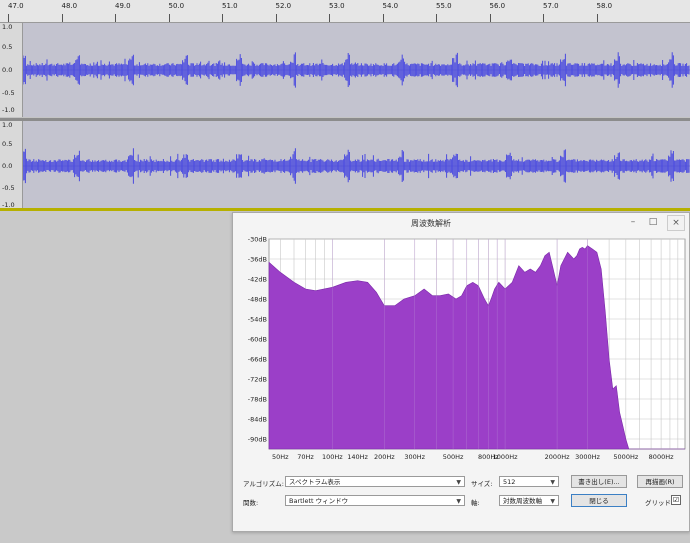 The width and height of the screenshot is (690, 543). Describe the element at coordinates (257, 260) in the screenshot. I see `y-tick-label: -36dB` at that location.